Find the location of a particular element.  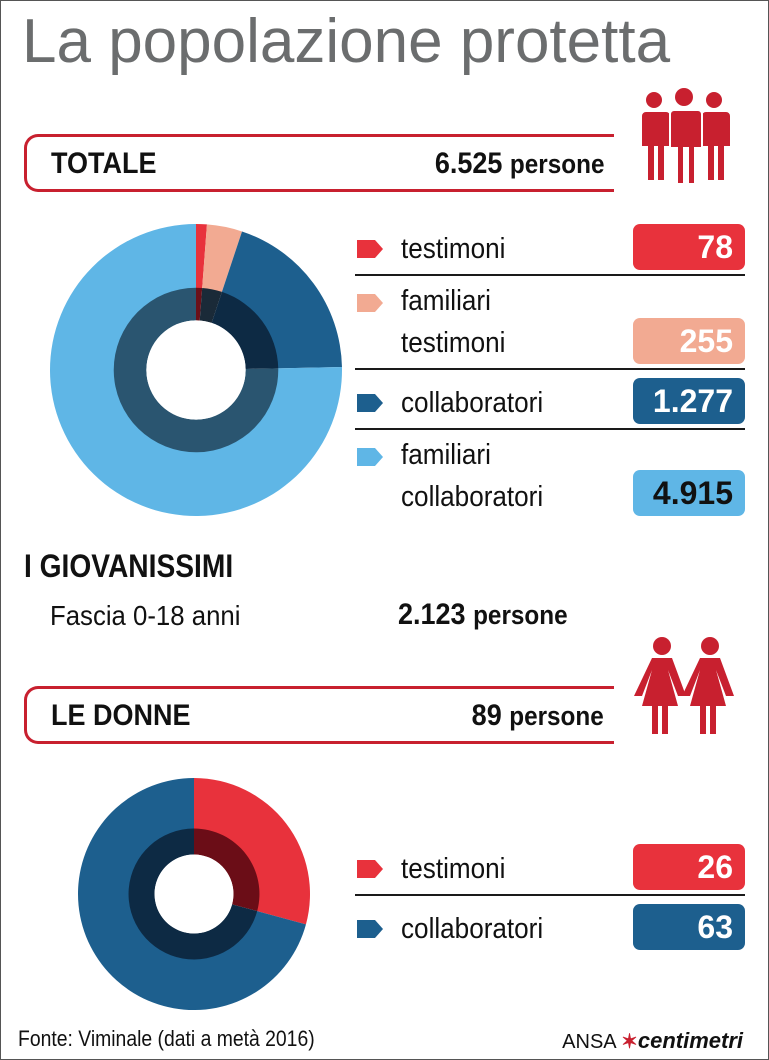

totale-legend-label-1: testimoni is located at coordinates (453, 249).